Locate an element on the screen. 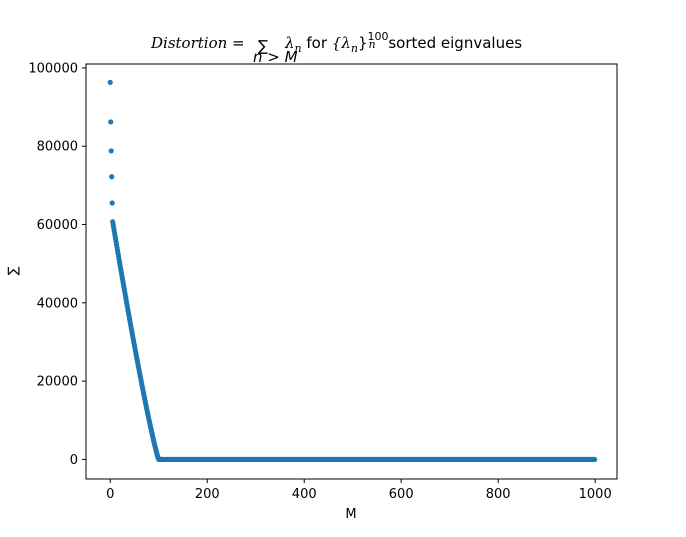  title-for: for is located at coordinates (317, 43).